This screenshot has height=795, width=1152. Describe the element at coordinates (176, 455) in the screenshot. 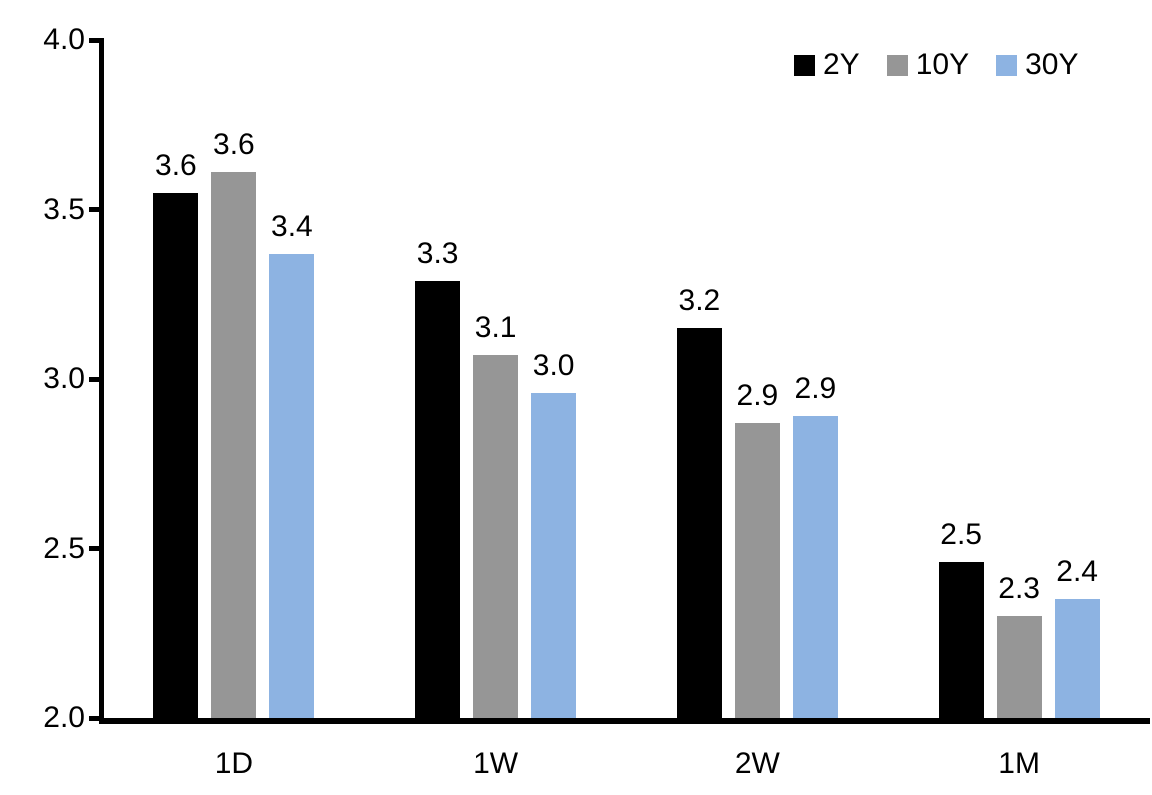

I see `bar-2y-1d` at that location.